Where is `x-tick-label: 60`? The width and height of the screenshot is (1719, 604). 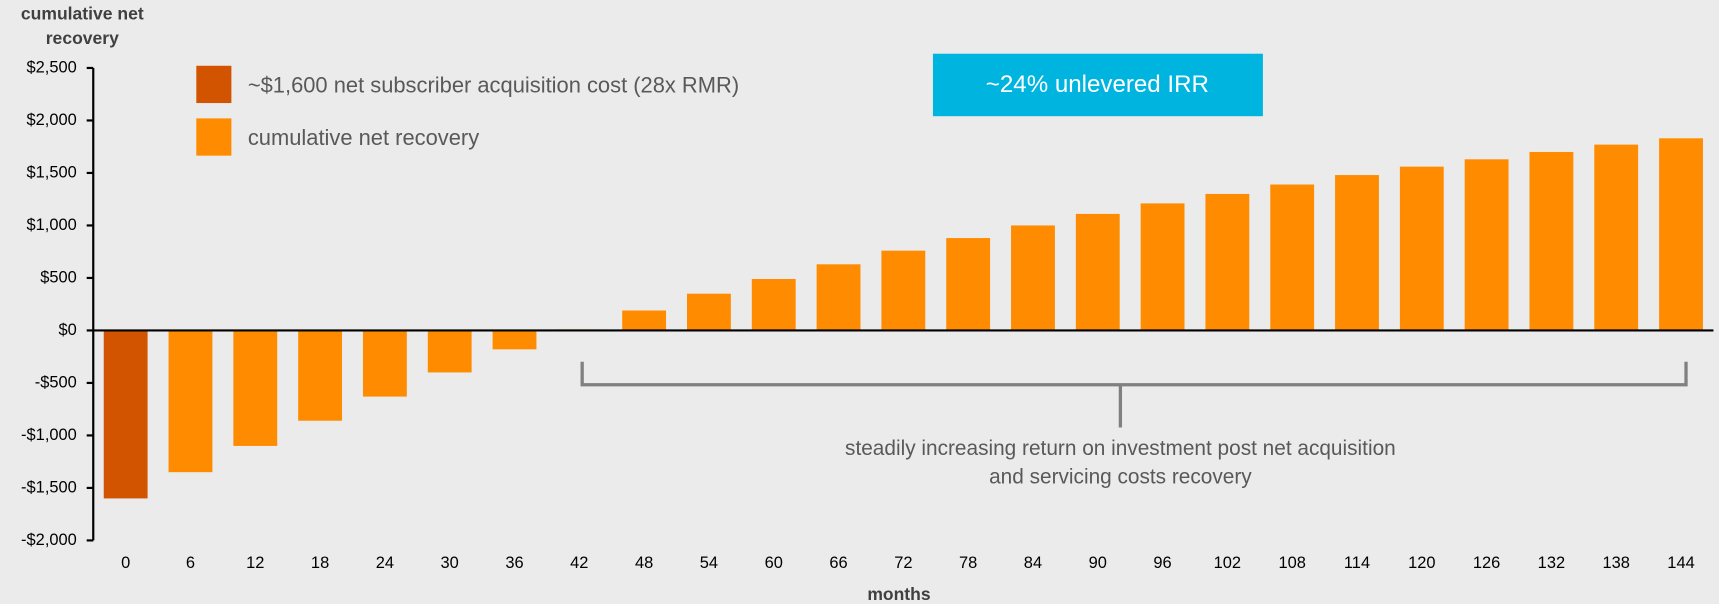 x-tick-label: 60 is located at coordinates (774, 563).